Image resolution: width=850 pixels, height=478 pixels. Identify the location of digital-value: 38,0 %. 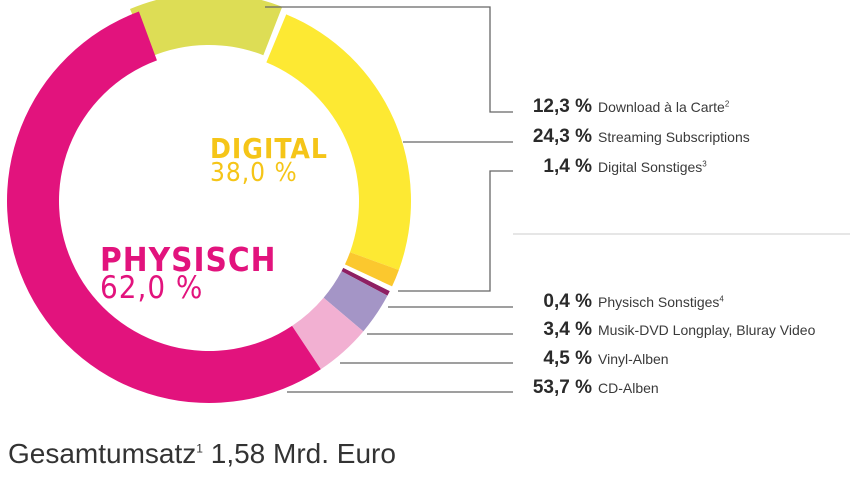
(254, 173).